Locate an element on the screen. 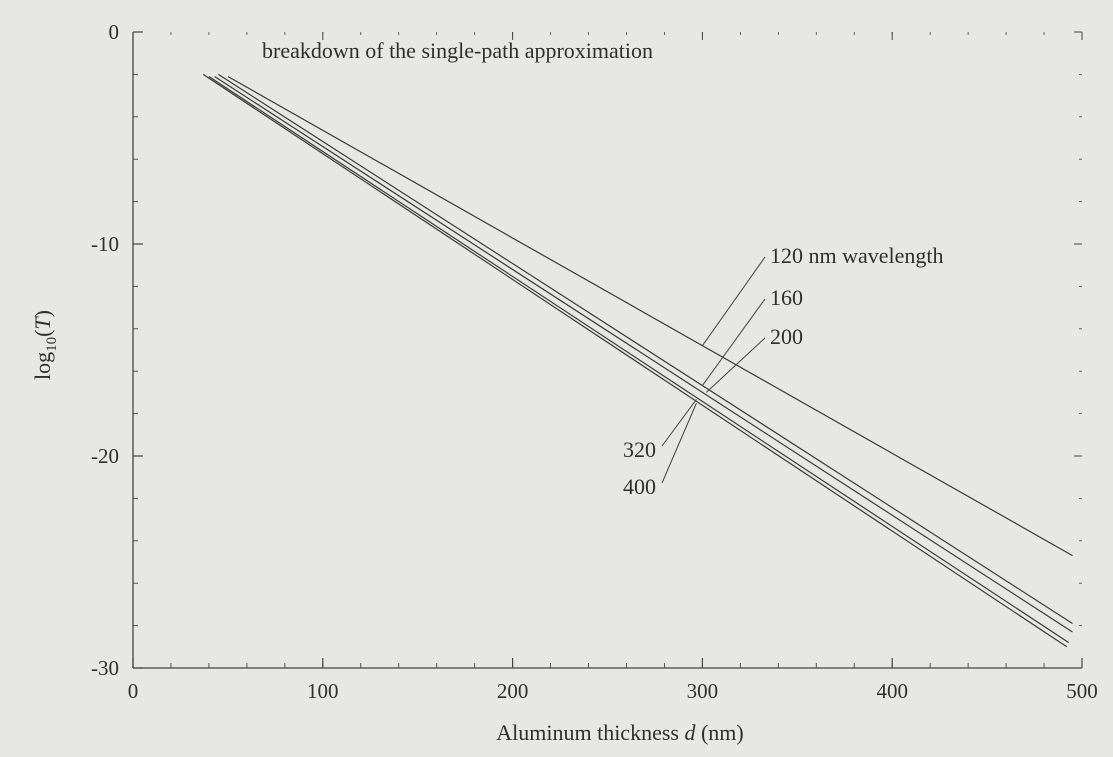 This screenshot has height=757, width=1113. series-label: 320 is located at coordinates (639, 449).